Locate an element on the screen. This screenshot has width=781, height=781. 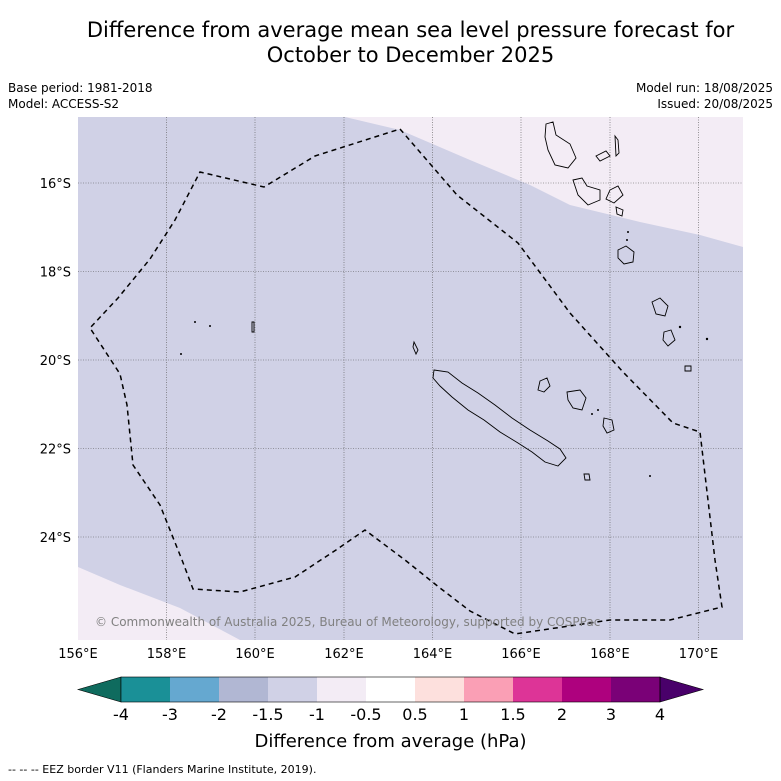
meta-right: Model run: 18/08/2025 Issued: 20/08/2025 is located at coordinates (704, 96).